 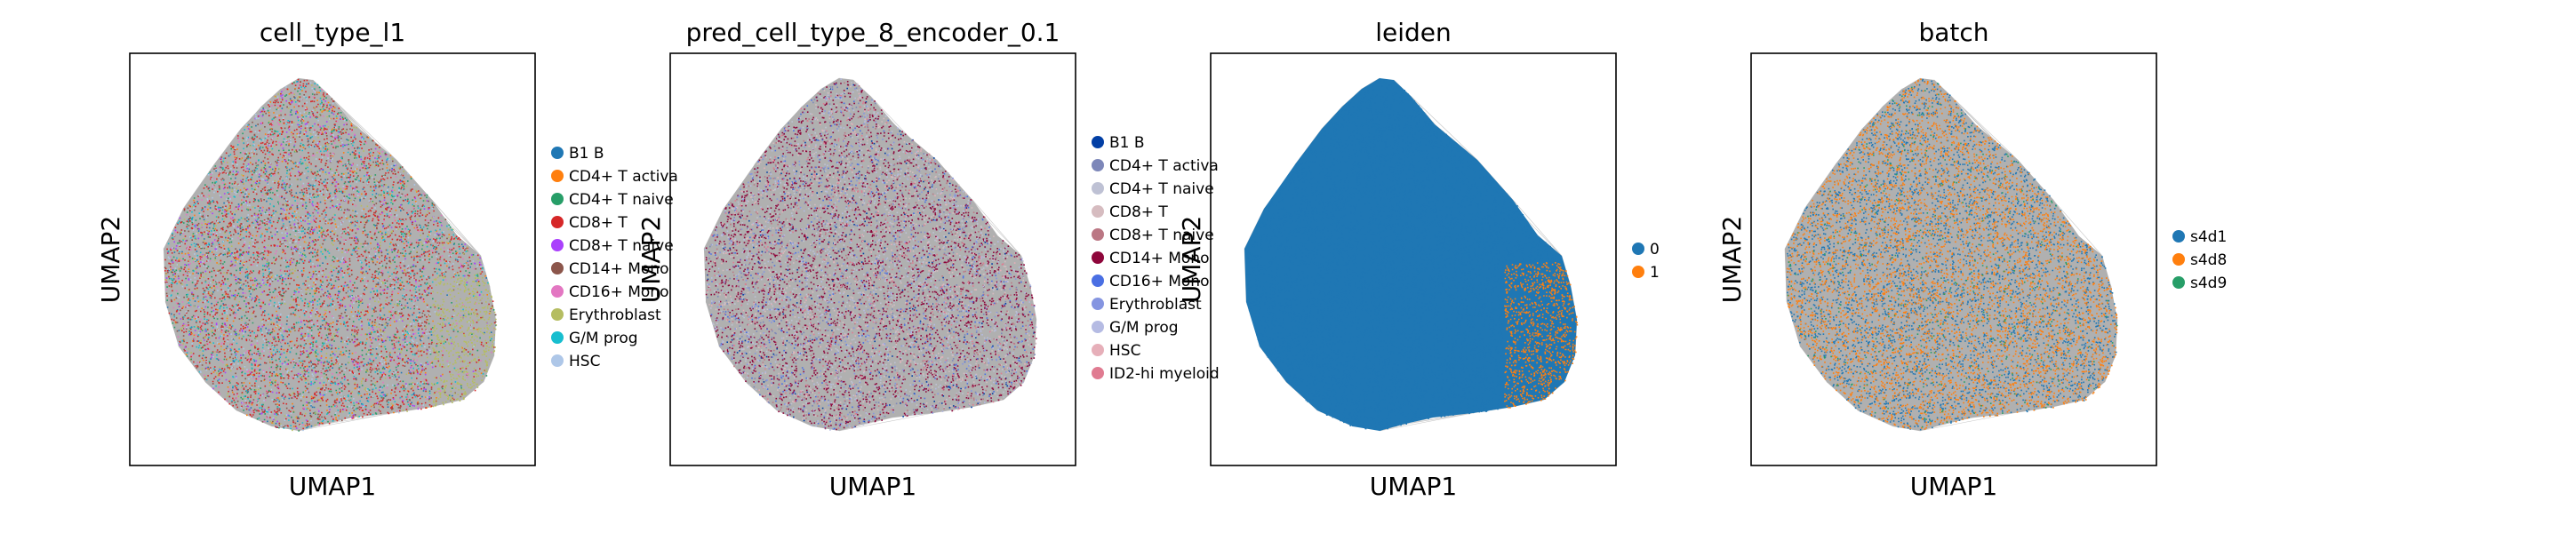 What do you see at coordinates (1164, 374) in the screenshot?
I see `legend-label: ID2-hi myeloid` at bounding box center [1164, 374].